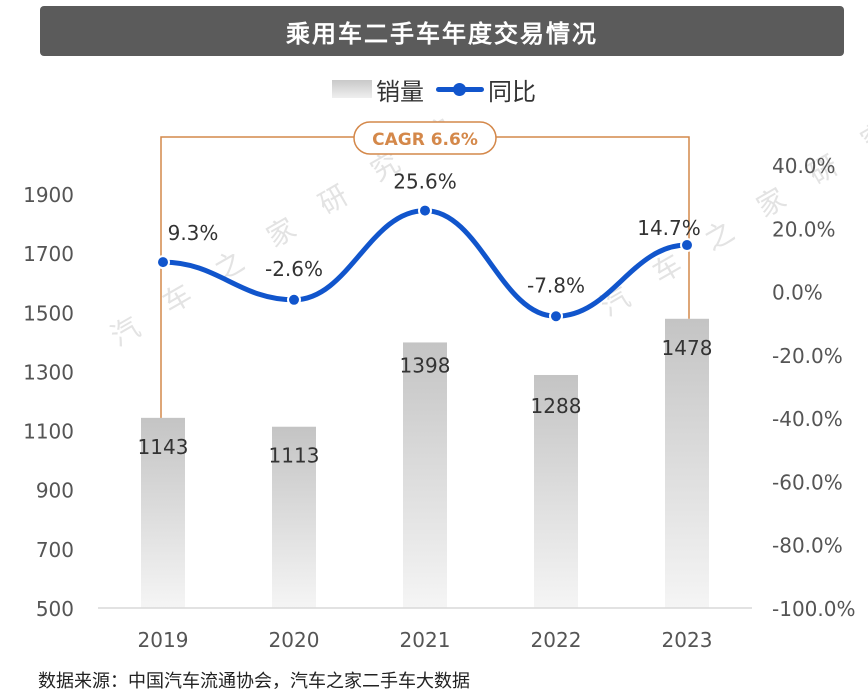 This screenshot has width=868, height=696. I want to click on left-tick-label-1300: 1300, so click(48, 372).